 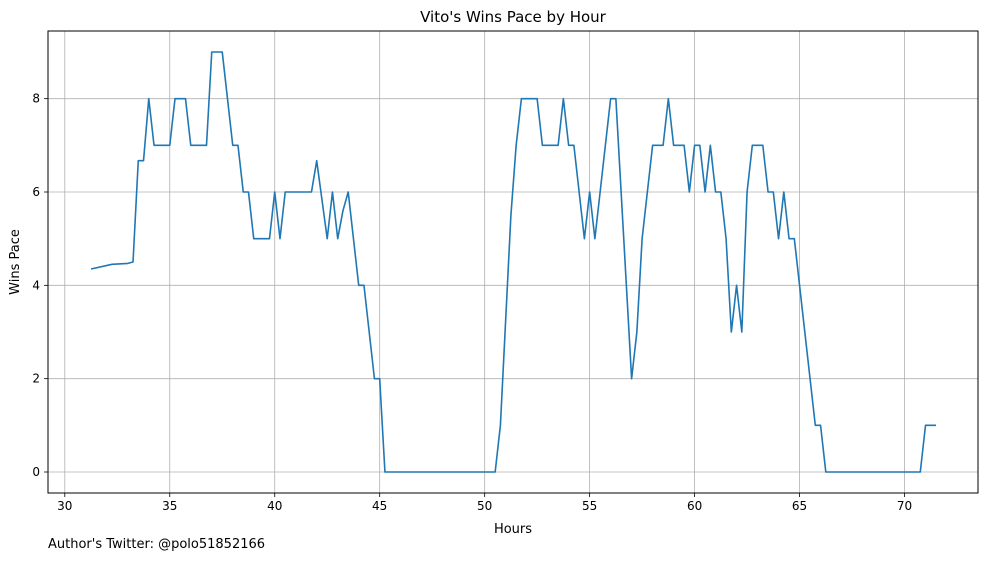 What do you see at coordinates (157, 544) in the screenshot?
I see `author-credit: Author's Twitter: @polo51852166` at bounding box center [157, 544].